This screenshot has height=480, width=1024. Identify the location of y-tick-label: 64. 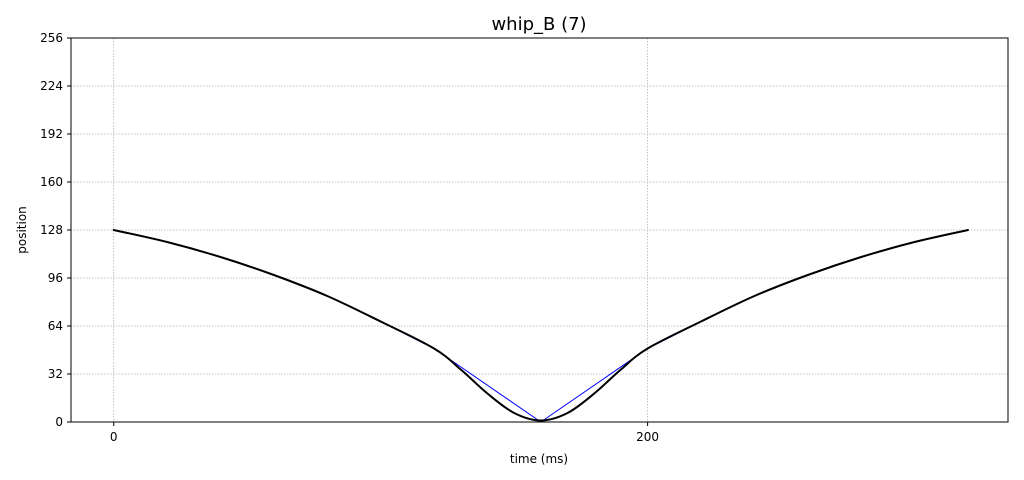
(55, 326).